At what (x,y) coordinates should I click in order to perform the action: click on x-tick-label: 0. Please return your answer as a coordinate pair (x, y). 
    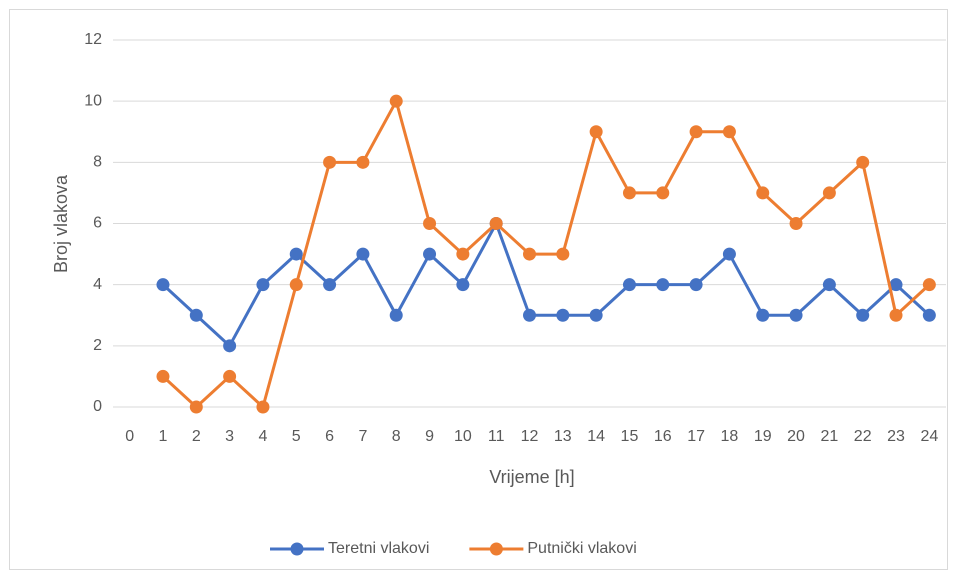
    Looking at the image, I should click on (129, 436).